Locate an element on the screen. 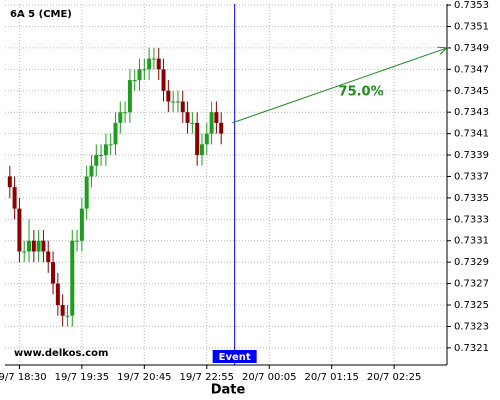 This screenshot has height=400, width=500. y-tick-label: 0.7327 is located at coordinates (471, 284).